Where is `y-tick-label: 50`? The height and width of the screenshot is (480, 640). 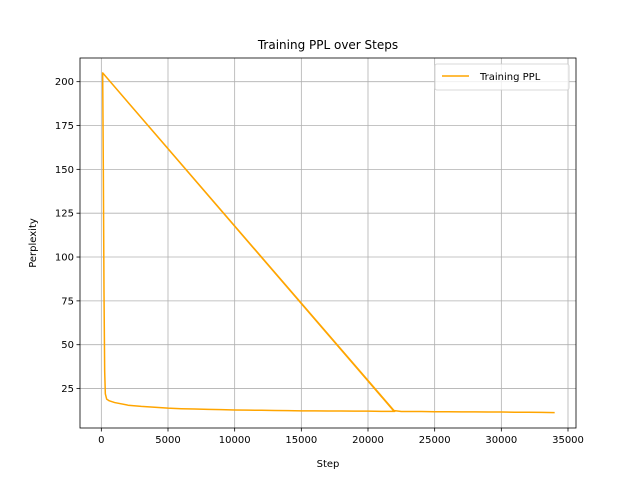
y-tick-label: 50 is located at coordinates (67, 345).